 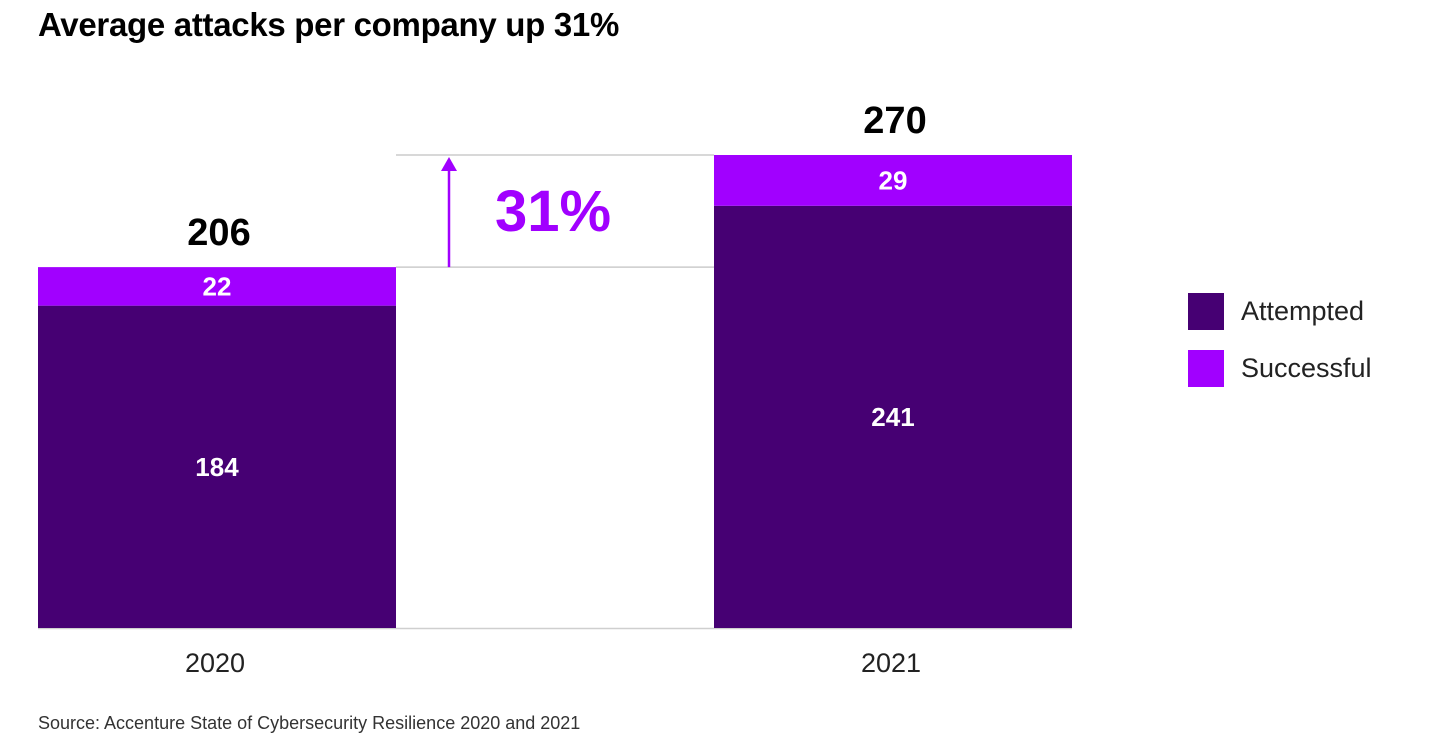 I want to click on data-label-successful-2020: 22, so click(x=217, y=286).